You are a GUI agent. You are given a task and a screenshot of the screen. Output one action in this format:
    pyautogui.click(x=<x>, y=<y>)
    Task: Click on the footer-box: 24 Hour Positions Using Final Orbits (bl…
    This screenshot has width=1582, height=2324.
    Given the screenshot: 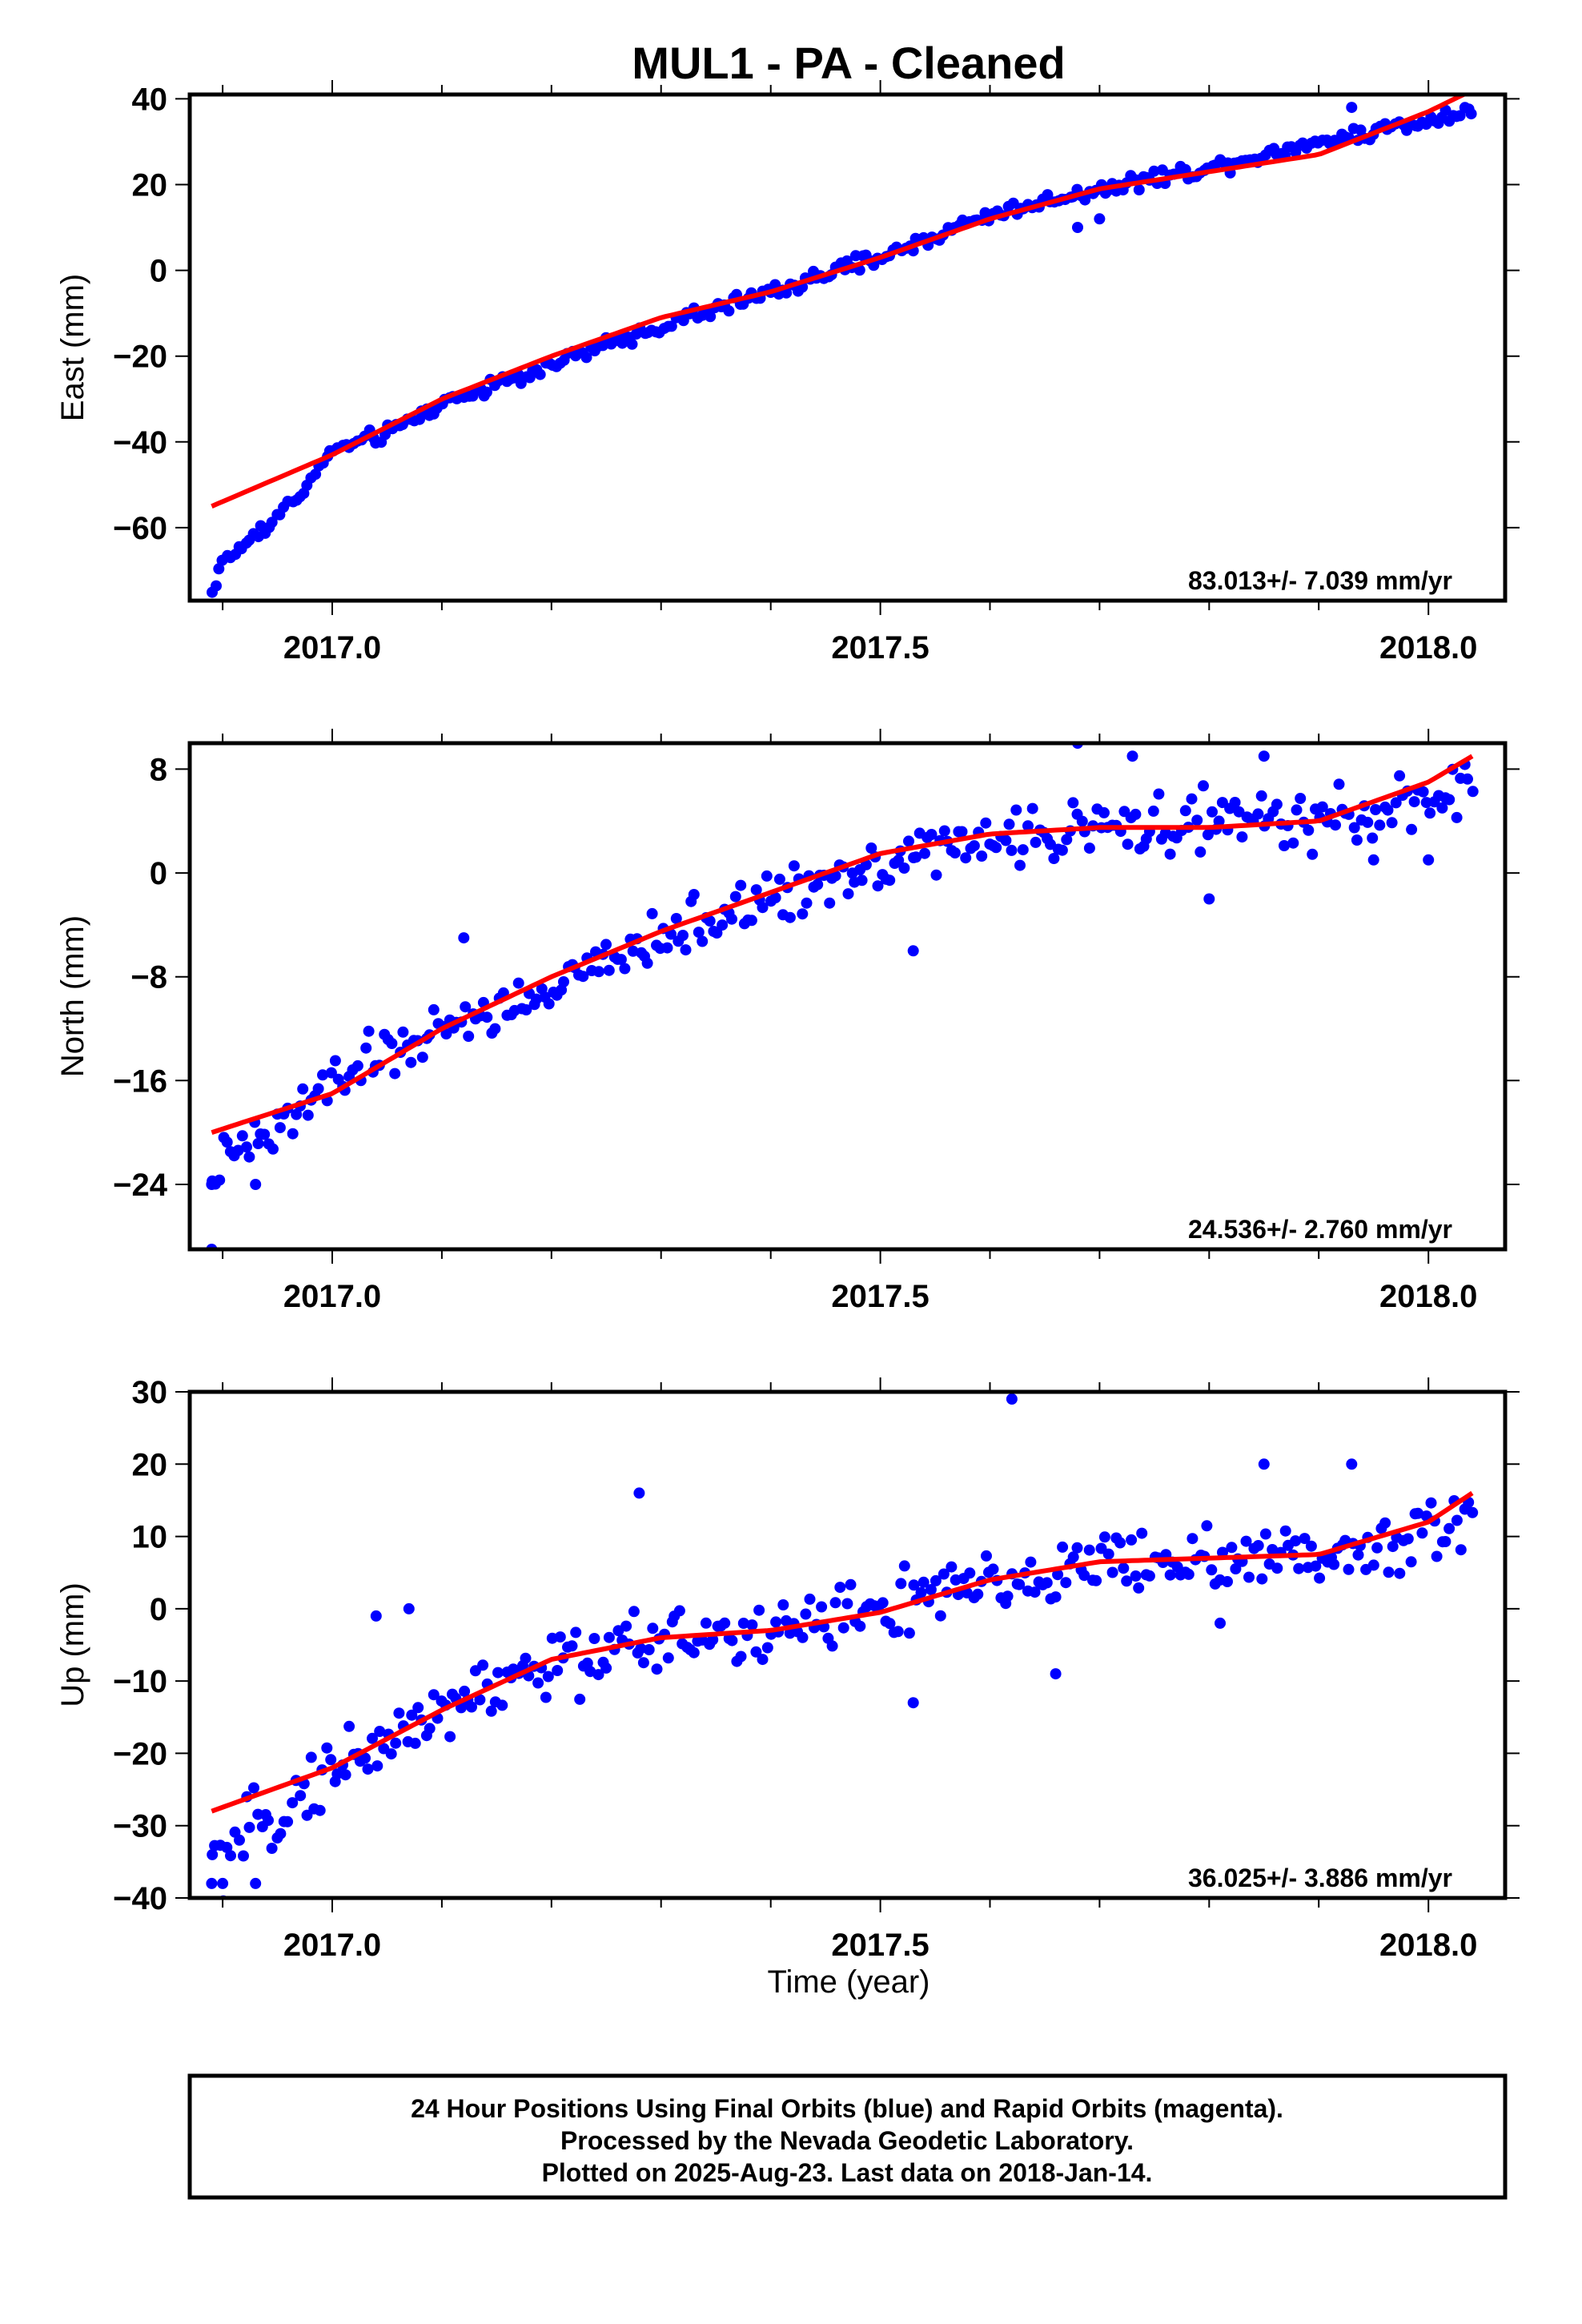 What is the action you would take?
    pyautogui.click(x=847, y=2136)
    